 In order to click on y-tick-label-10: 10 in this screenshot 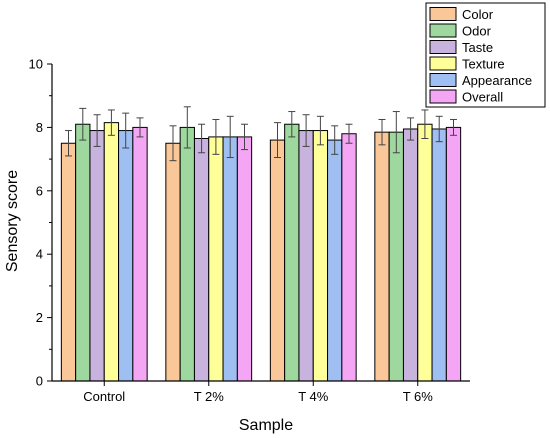, I will do `click(36, 64)`.